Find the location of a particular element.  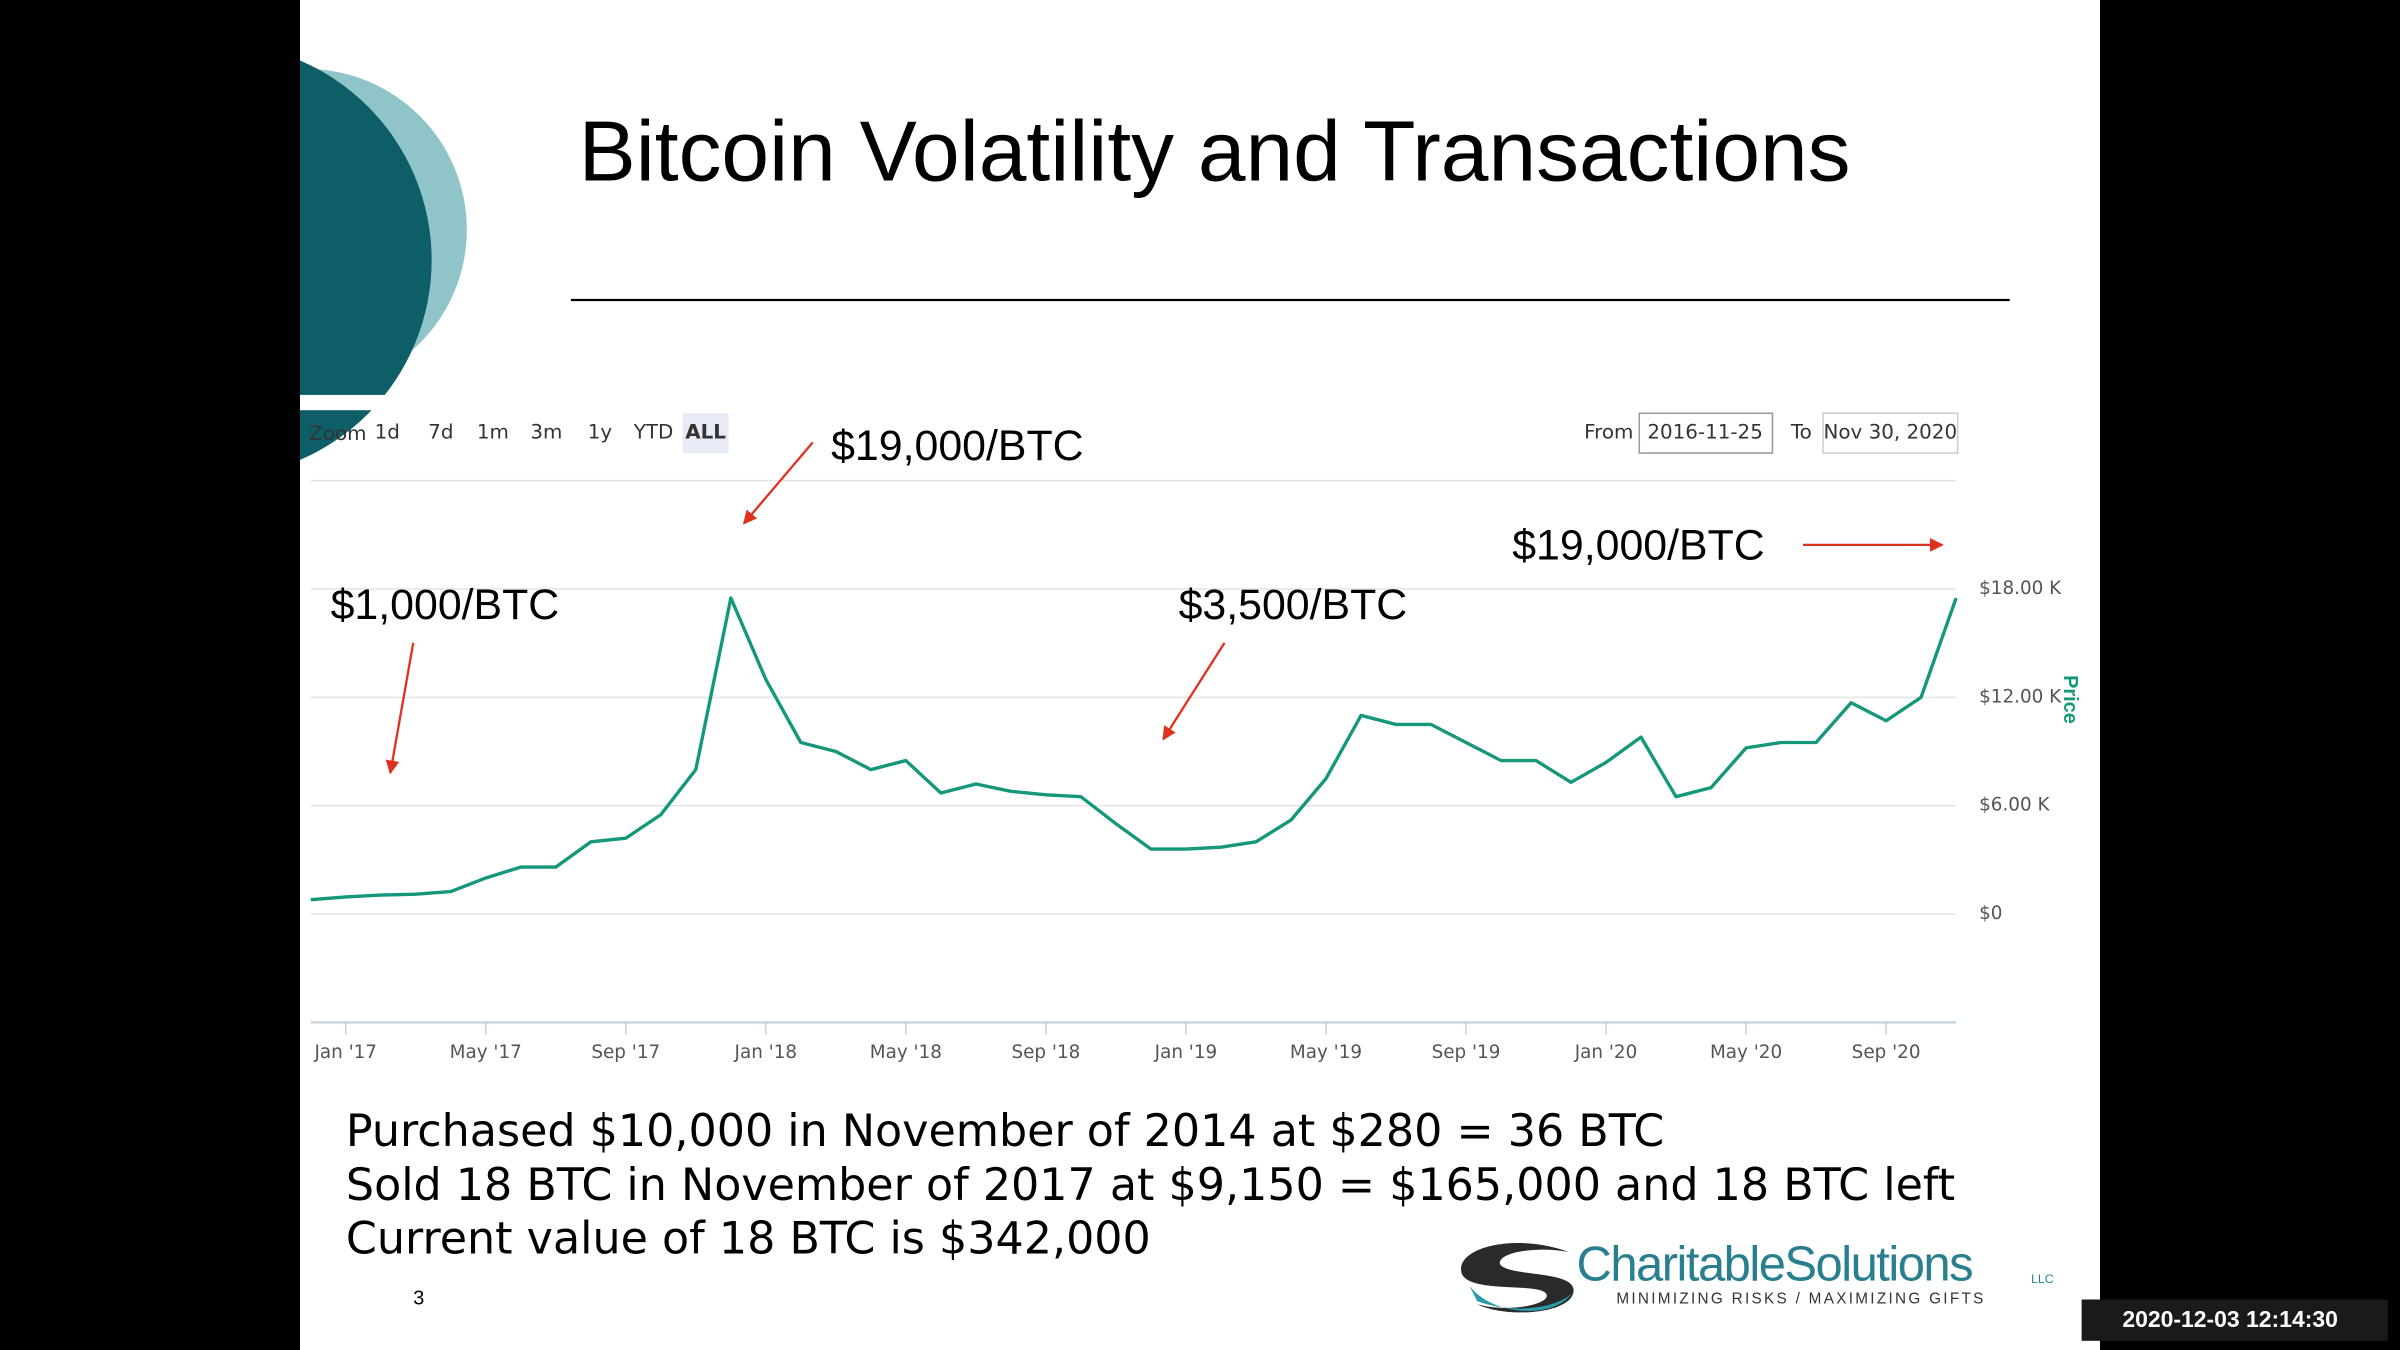

timestamp-box is located at coordinates (2234, 1320).